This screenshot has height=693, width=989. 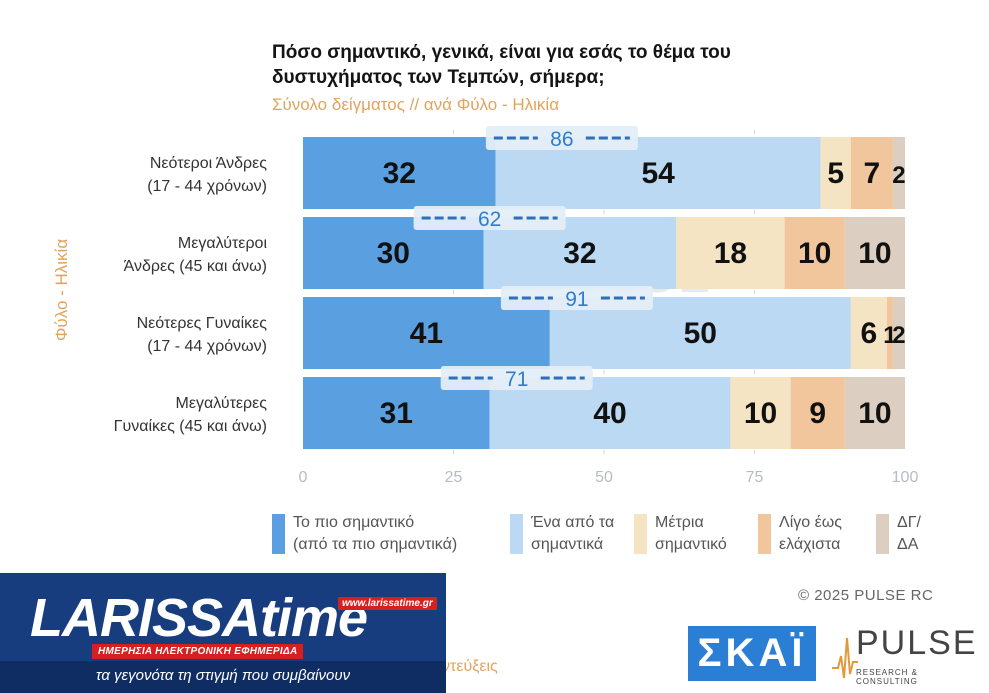 What do you see at coordinates (222, 403) in the screenshot?
I see `category-label: Μεγαλύτερες` at bounding box center [222, 403].